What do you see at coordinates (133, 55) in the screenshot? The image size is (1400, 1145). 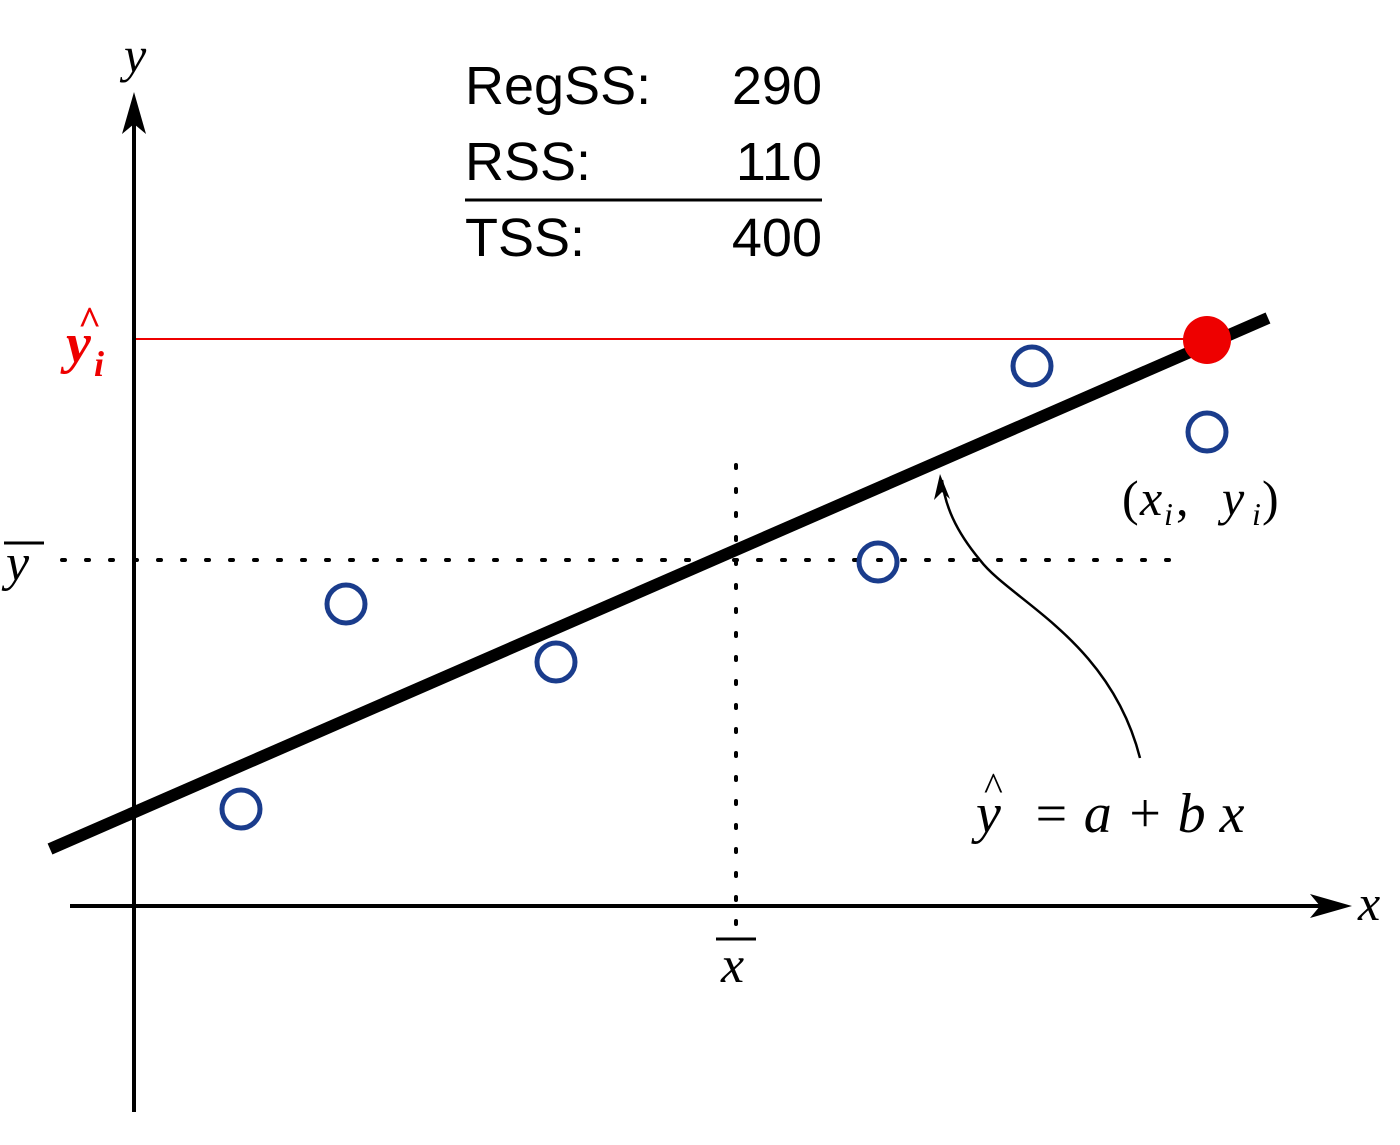 I see `y-axis-label: y` at bounding box center [133, 55].